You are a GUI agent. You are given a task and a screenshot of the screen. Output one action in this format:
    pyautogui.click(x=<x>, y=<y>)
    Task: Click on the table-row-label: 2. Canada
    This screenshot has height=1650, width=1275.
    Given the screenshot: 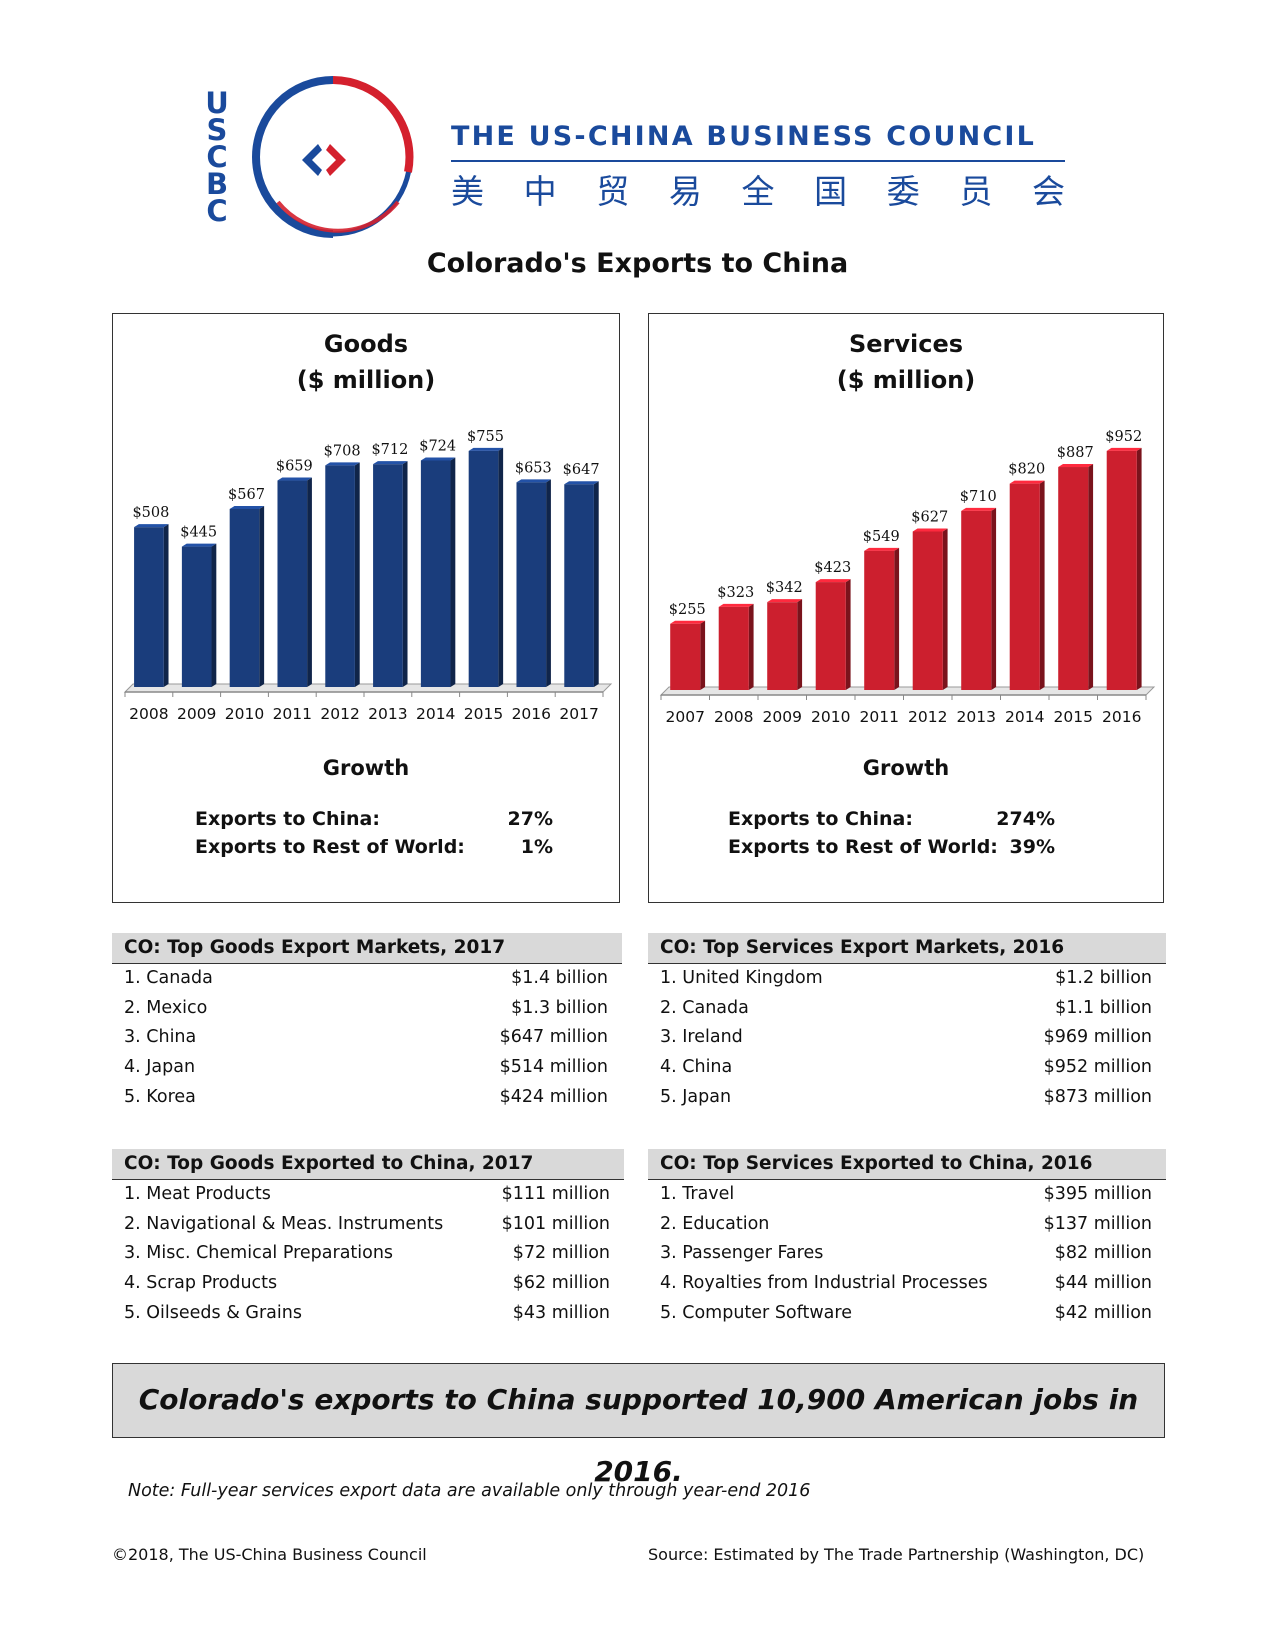 What is the action you would take?
    pyautogui.click(x=704, y=1007)
    